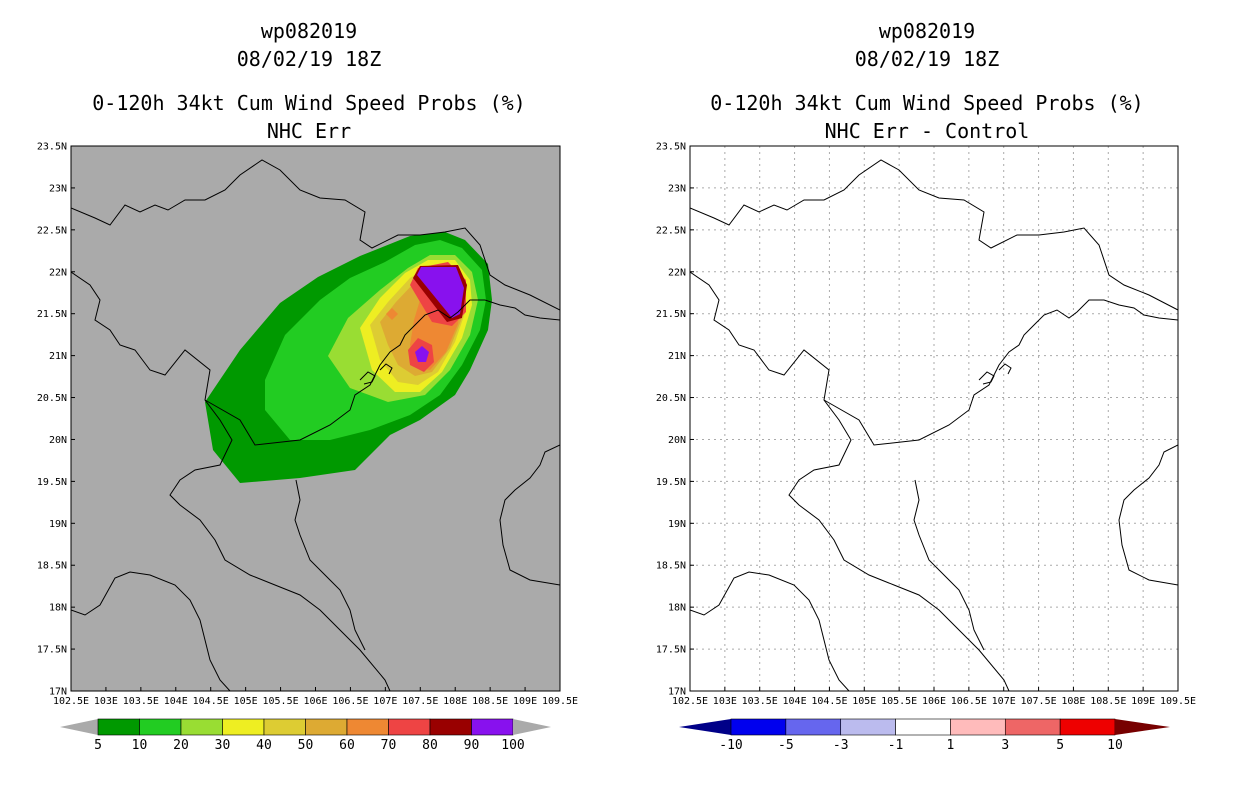 This screenshot has width=1236, height=804. What do you see at coordinates (58, 692) in the screenshot?
I see `lat-label: 17N` at bounding box center [58, 692].